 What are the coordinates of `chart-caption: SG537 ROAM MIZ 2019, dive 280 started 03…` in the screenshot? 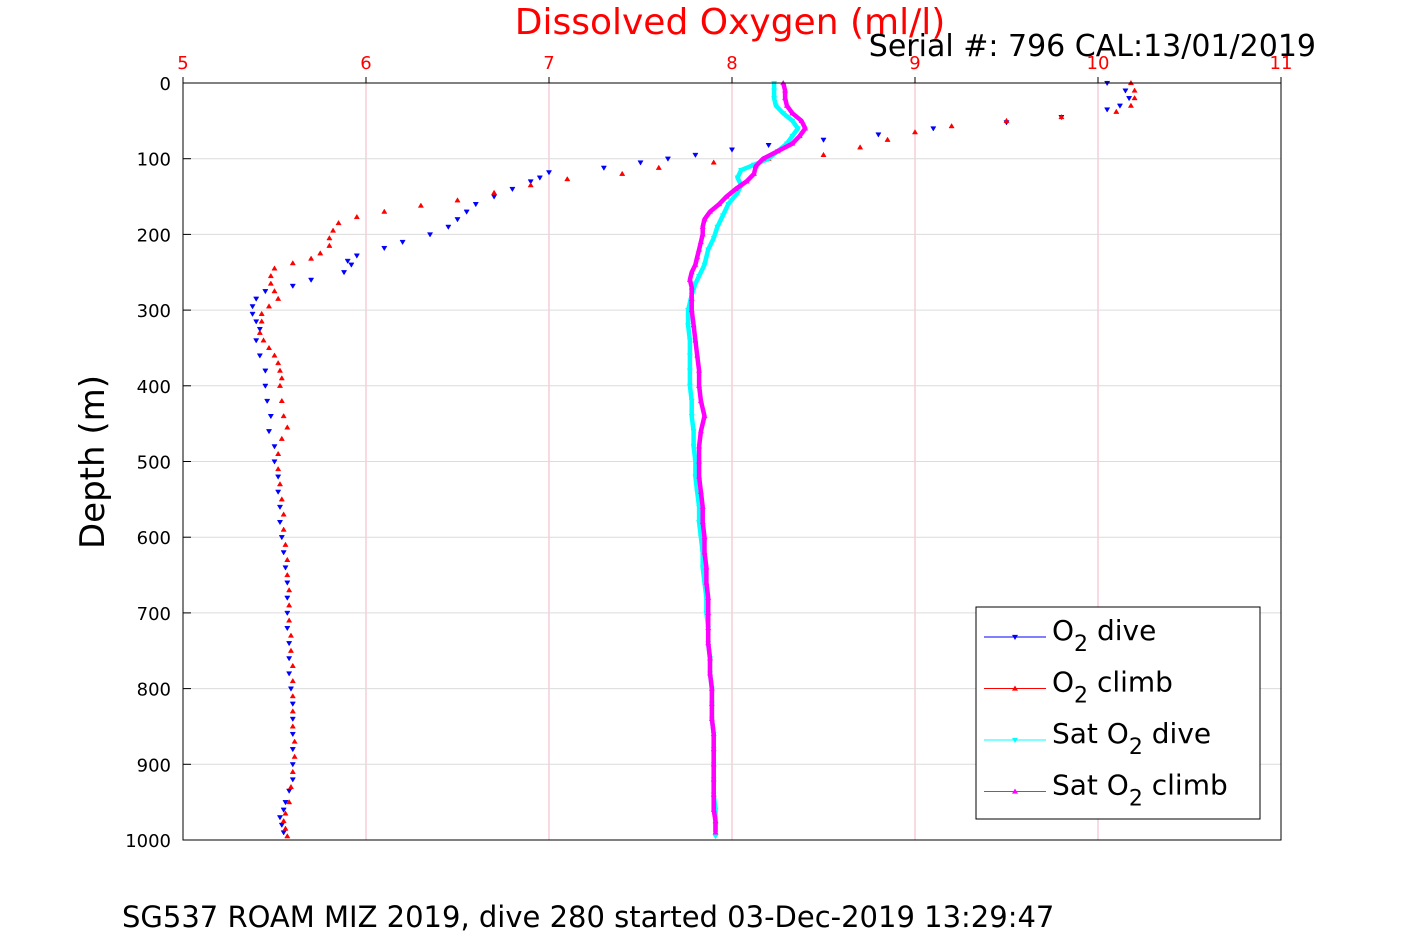 It's located at (588, 917).